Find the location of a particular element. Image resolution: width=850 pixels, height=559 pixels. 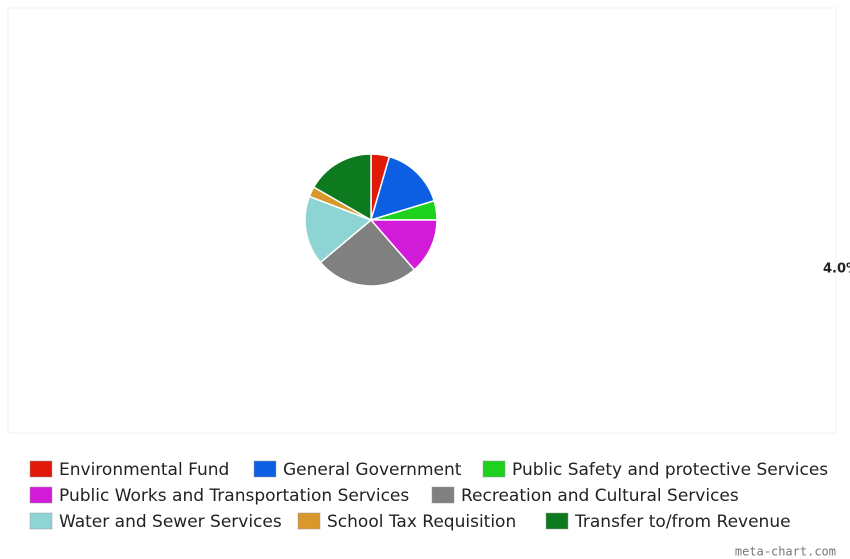

legend-label: School Tax Requisition is located at coordinates (421, 522).